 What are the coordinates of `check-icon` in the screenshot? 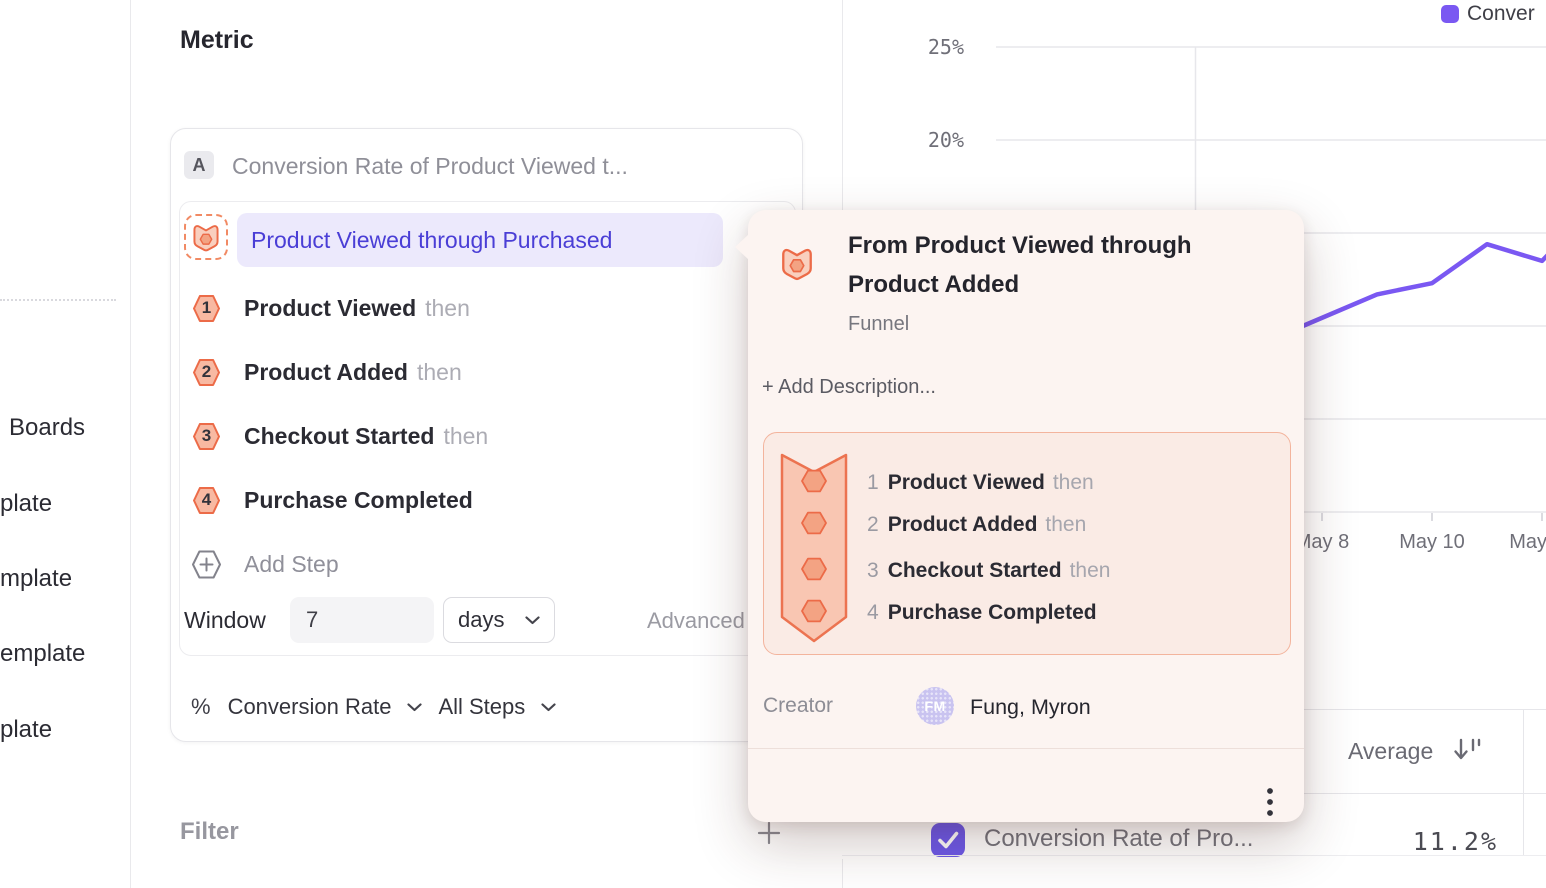 It's located at (948, 840).